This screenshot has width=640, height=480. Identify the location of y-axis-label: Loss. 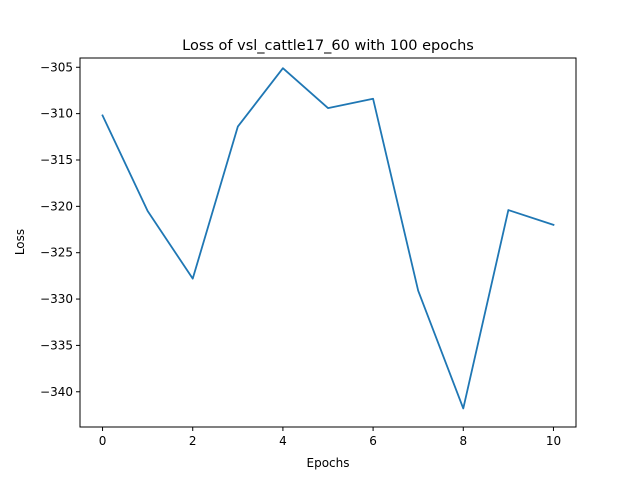
(20, 242).